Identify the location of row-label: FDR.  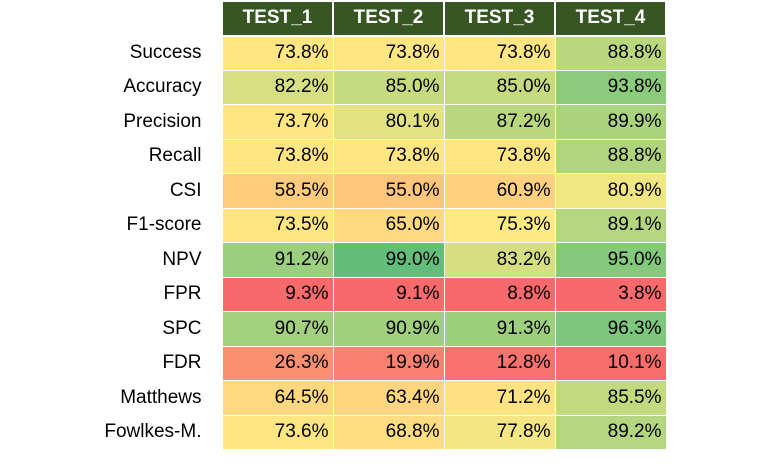
(111, 363).